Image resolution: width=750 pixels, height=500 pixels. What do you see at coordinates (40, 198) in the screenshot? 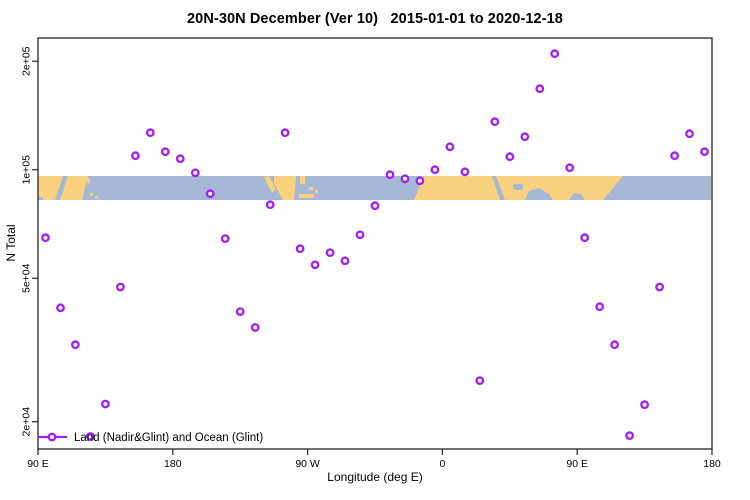
I see `map-ocean-bengal-corner` at bounding box center [40, 198].